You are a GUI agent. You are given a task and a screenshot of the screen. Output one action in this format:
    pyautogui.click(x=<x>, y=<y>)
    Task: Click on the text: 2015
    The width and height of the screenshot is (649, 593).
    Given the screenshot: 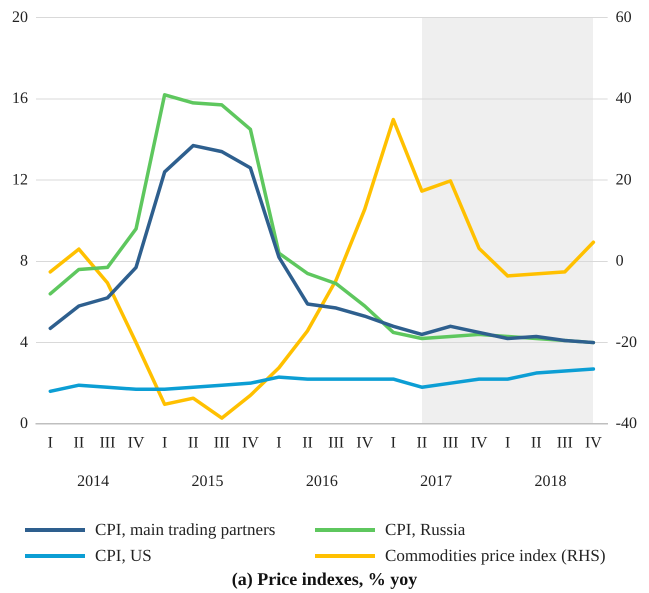 What is the action you would take?
    pyautogui.click(x=208, y=481)
    